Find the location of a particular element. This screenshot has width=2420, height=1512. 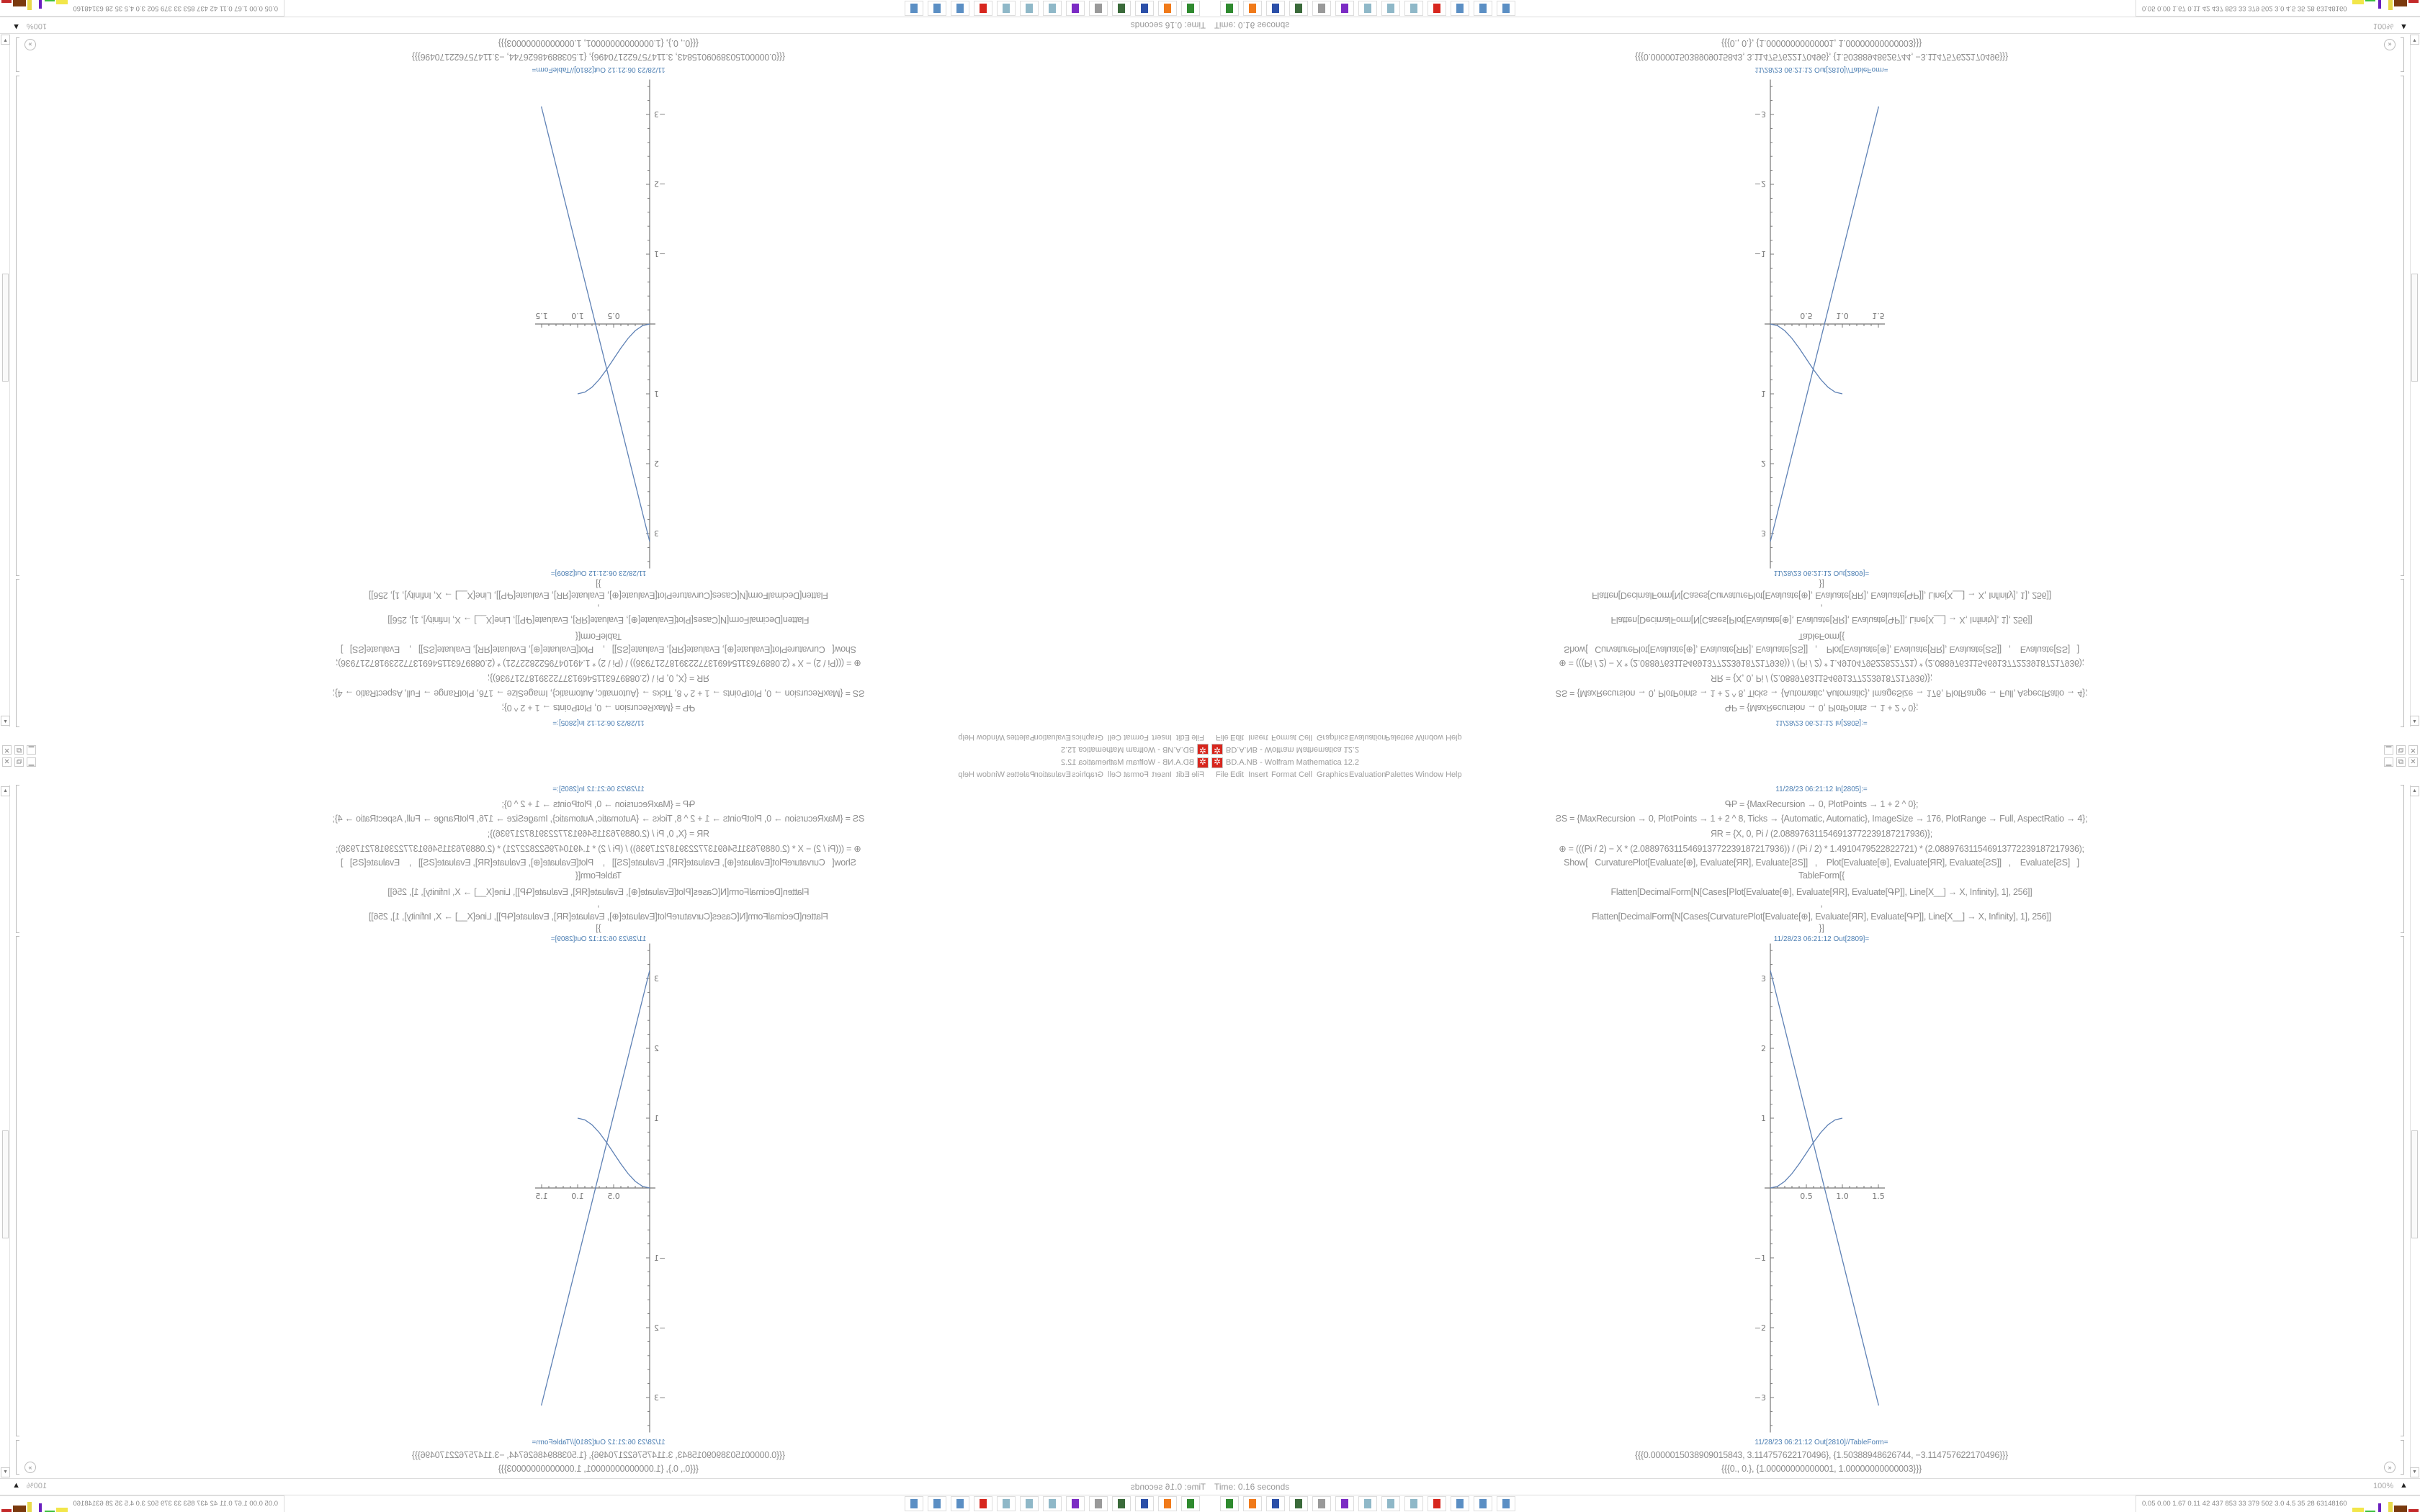

zoom-level: 100% is located at coordinates (2383, 26).